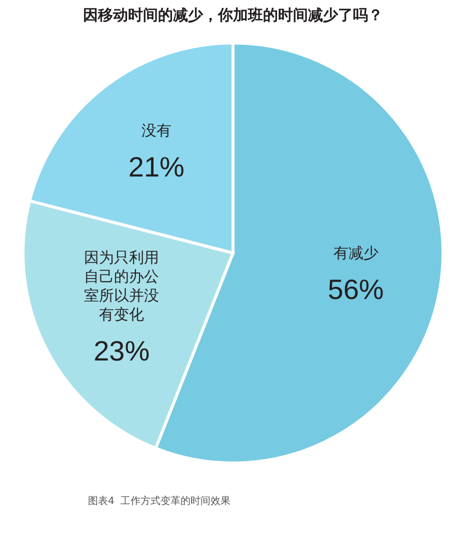  I want to click on slice-label: 因为只利用自己的办公室所以并没有变化, so click(122, 286).